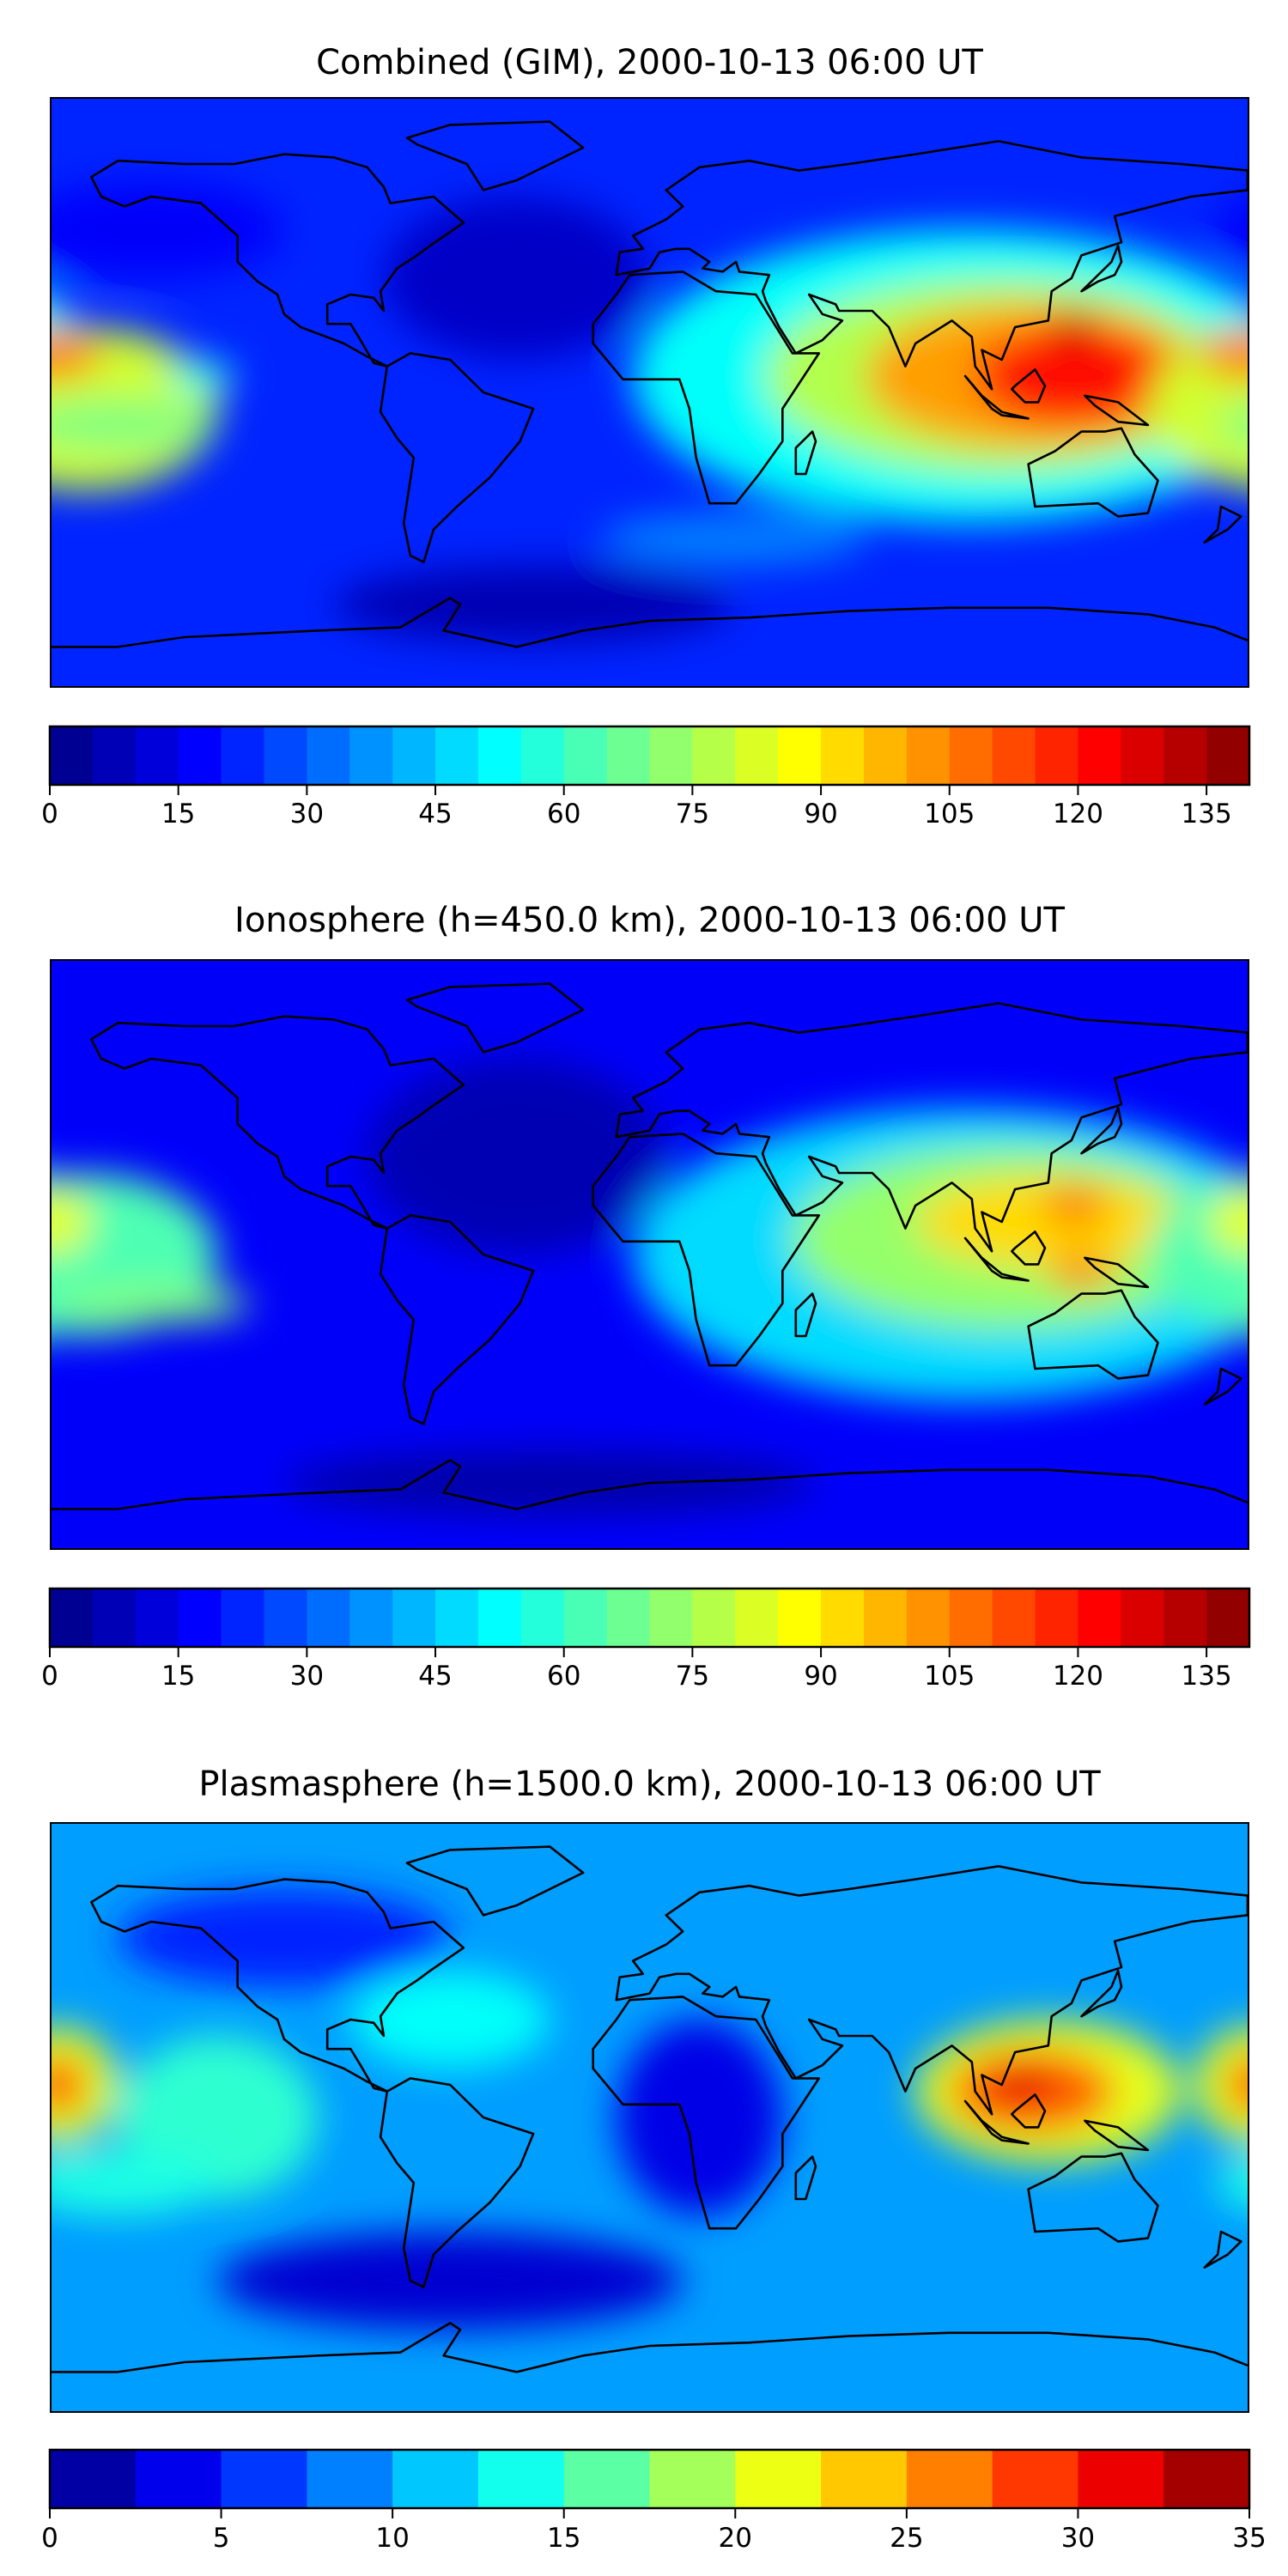 The image size is (1288, 2576). What do you see at coordinates (1206, 814) in the screenshot?
I see `colorbar-tick-label: 135` at bounding box center [1206, 814].